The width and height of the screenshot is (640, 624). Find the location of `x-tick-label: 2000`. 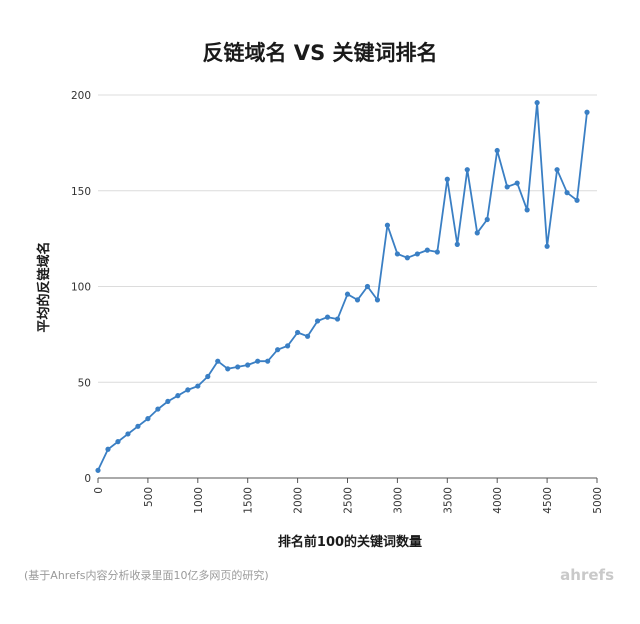

x-tick-label: 2000 is located at coordinates (299, 500).